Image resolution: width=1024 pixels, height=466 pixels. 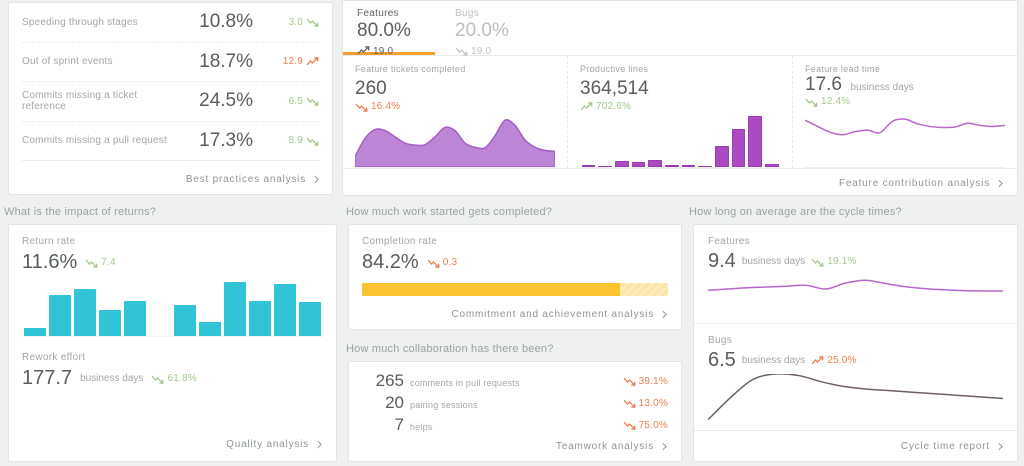 I want to click on trend-indicator: 6.5, so click(x=303, y=101).